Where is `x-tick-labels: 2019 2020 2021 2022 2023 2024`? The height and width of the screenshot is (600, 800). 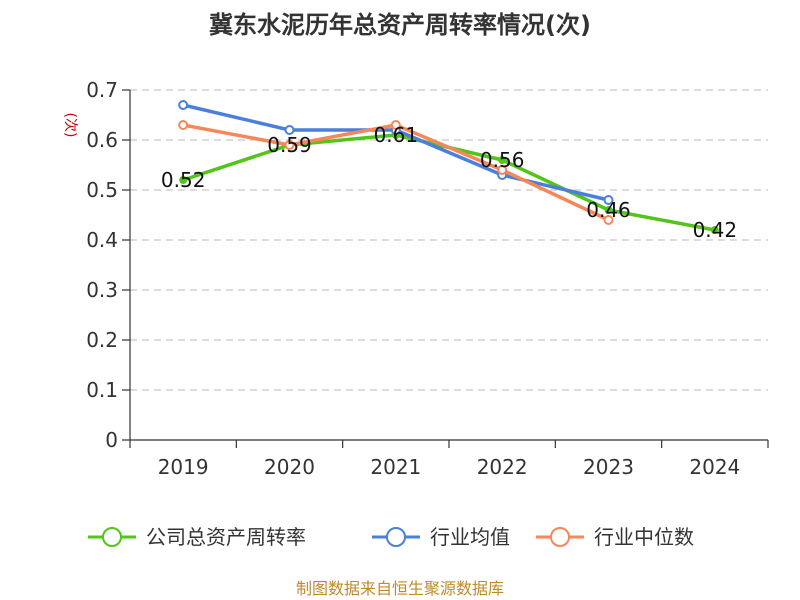 x-tick-labels: 2019 2020 2021 2022 2023 2024 is located at coordinates (449, 467).